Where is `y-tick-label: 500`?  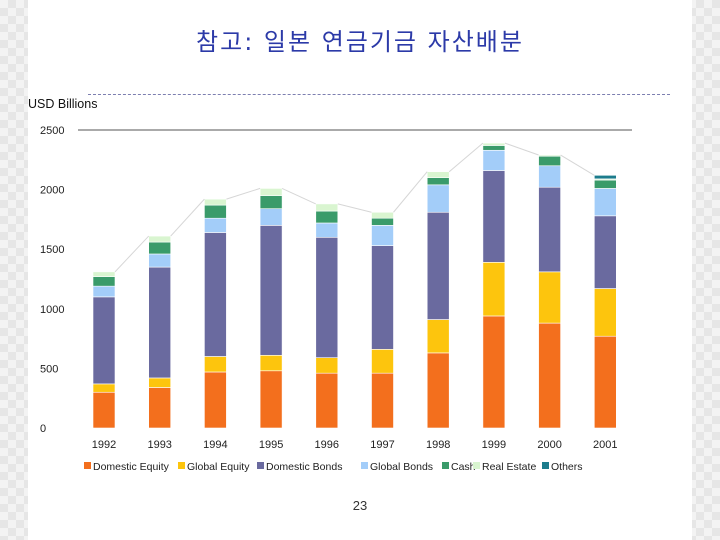 y-tick-label: 500 is located at coordinates (49, 369).